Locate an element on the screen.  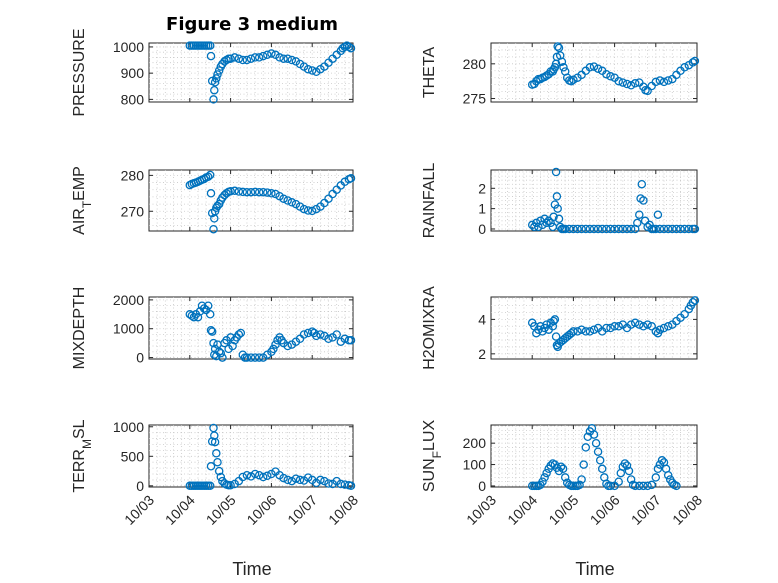
y-tick-label: 270 is located at coordinates (133, 211).